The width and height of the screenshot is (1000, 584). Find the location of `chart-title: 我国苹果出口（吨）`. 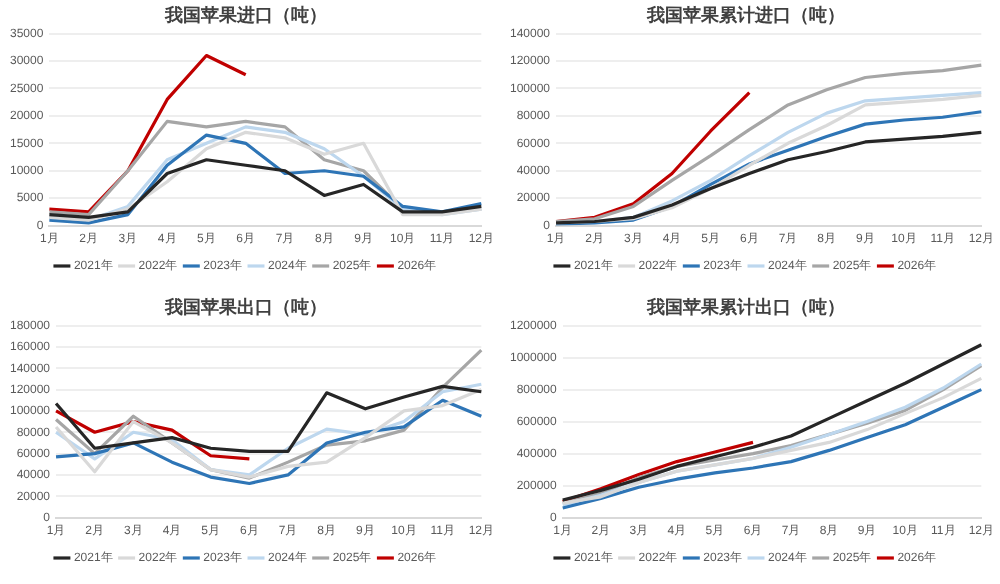

chart-title: 我国苹果出口（吨） is located at coordinates (245, 308).